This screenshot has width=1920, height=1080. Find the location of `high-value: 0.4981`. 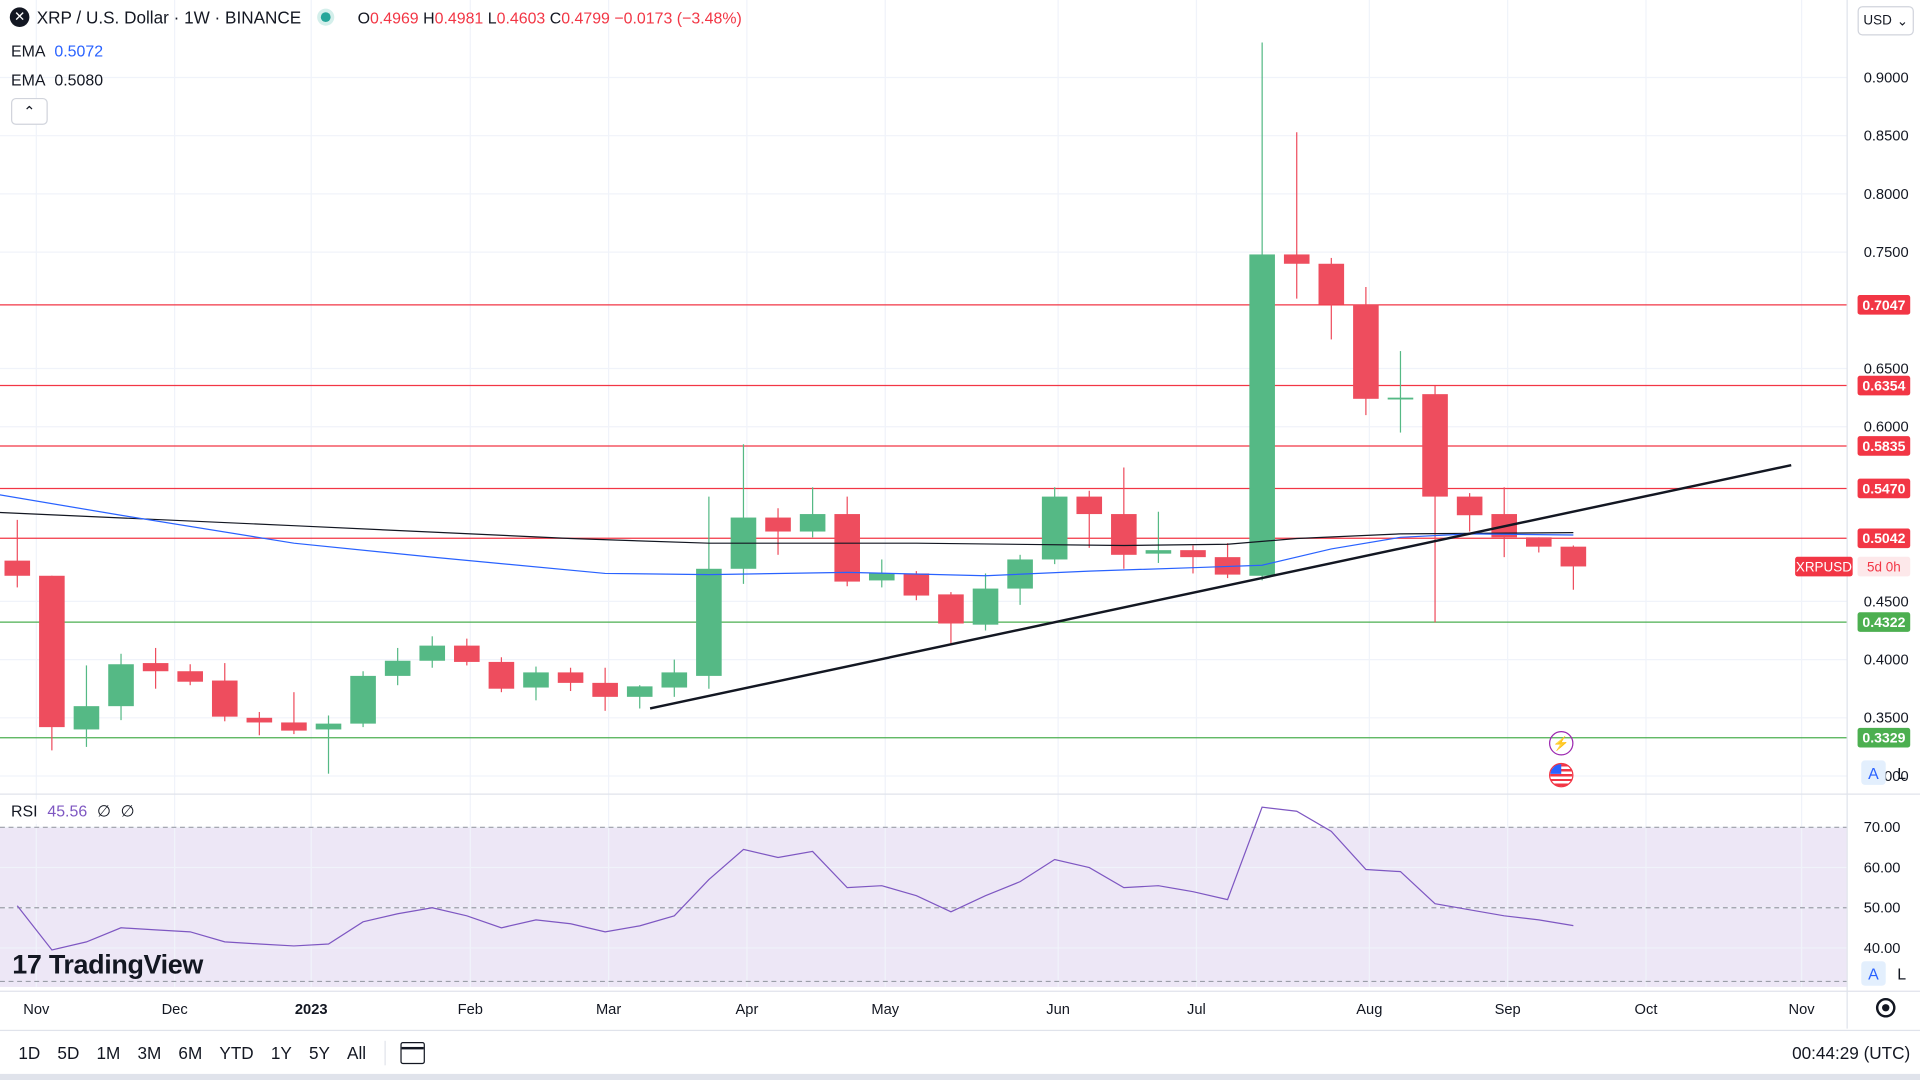

high-value: 0.4981 is located at coordinates (459, 17).